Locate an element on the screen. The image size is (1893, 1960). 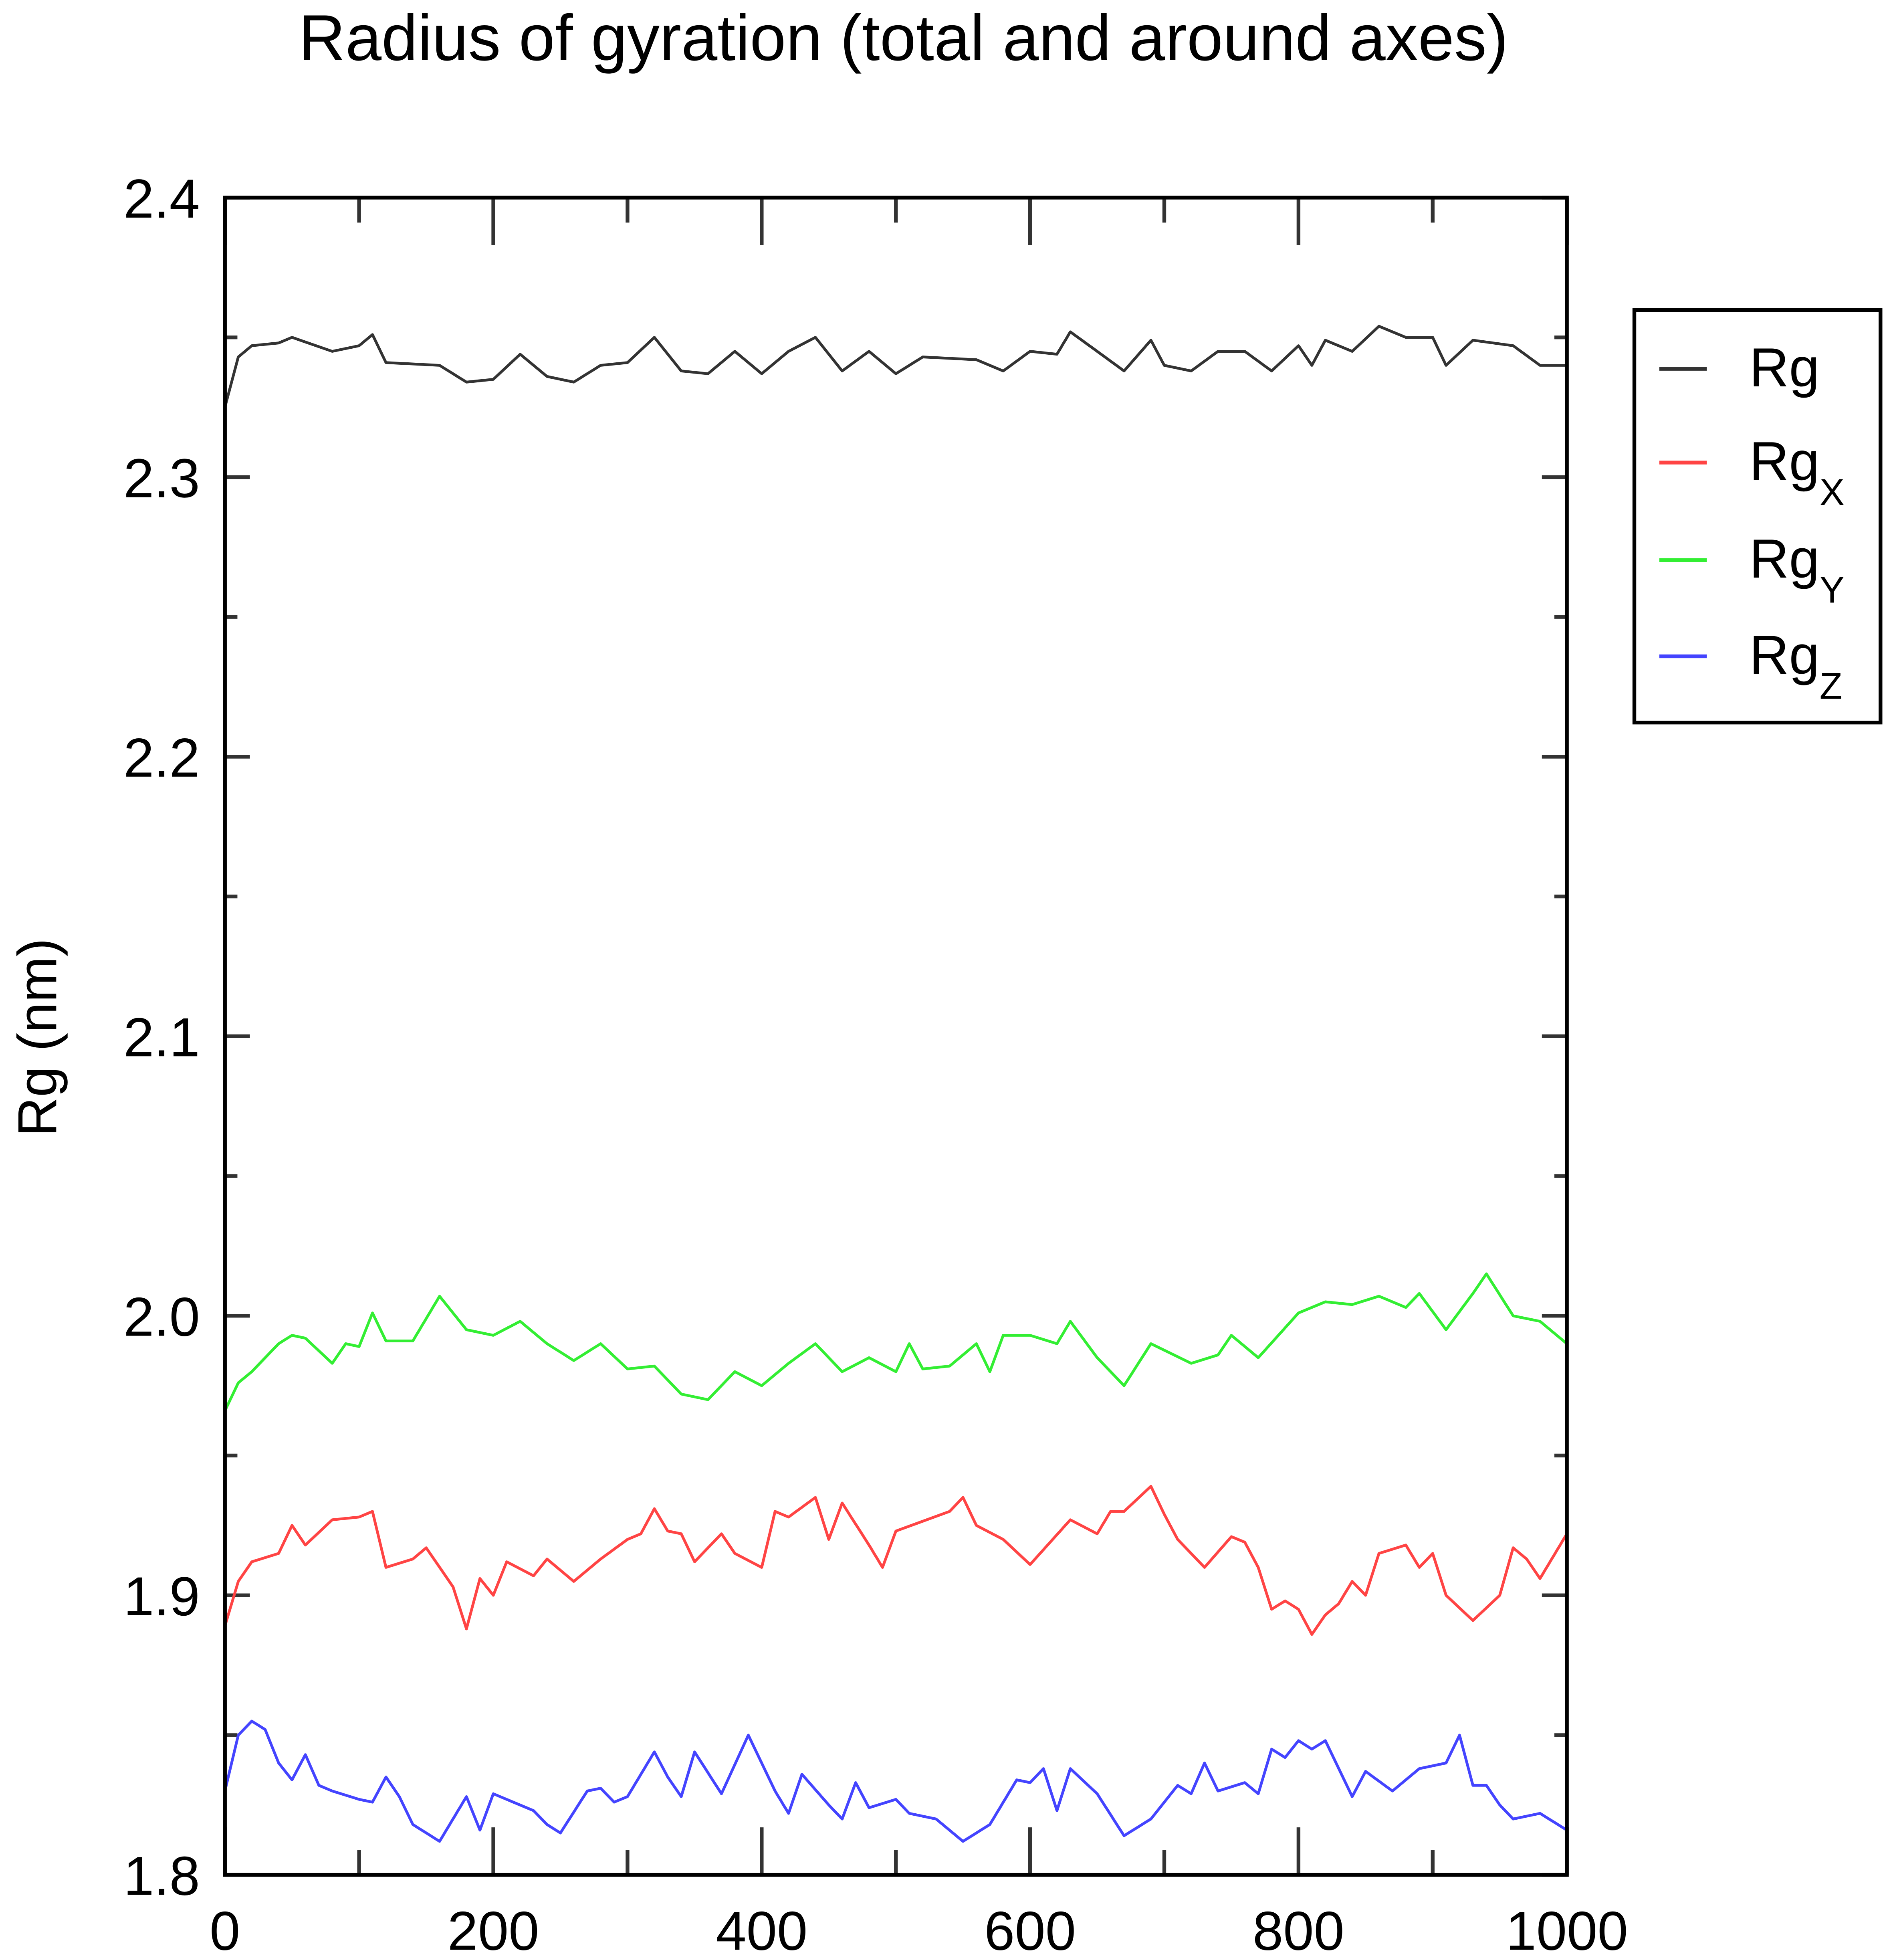
y-tick-label: 2.4 is located at coordinates (161, 199).